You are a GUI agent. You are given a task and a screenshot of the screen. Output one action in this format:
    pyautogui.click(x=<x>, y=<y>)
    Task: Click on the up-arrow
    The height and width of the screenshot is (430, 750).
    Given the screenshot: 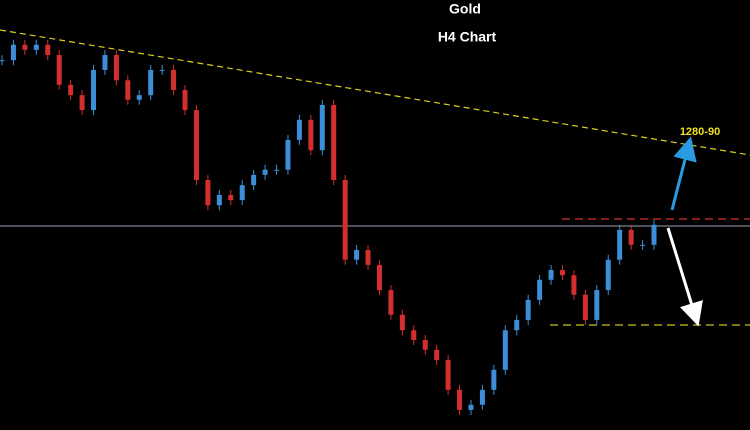 What is the action you would take?
    pyautogui.click(x=683, y=173)
    